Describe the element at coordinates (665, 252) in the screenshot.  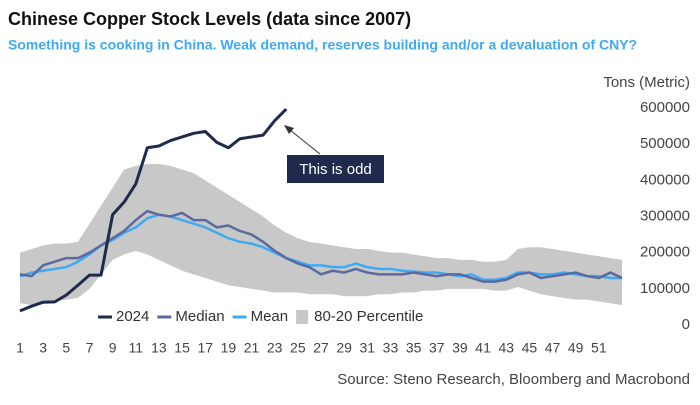
I see `y-tick-label: 200000` at that location.